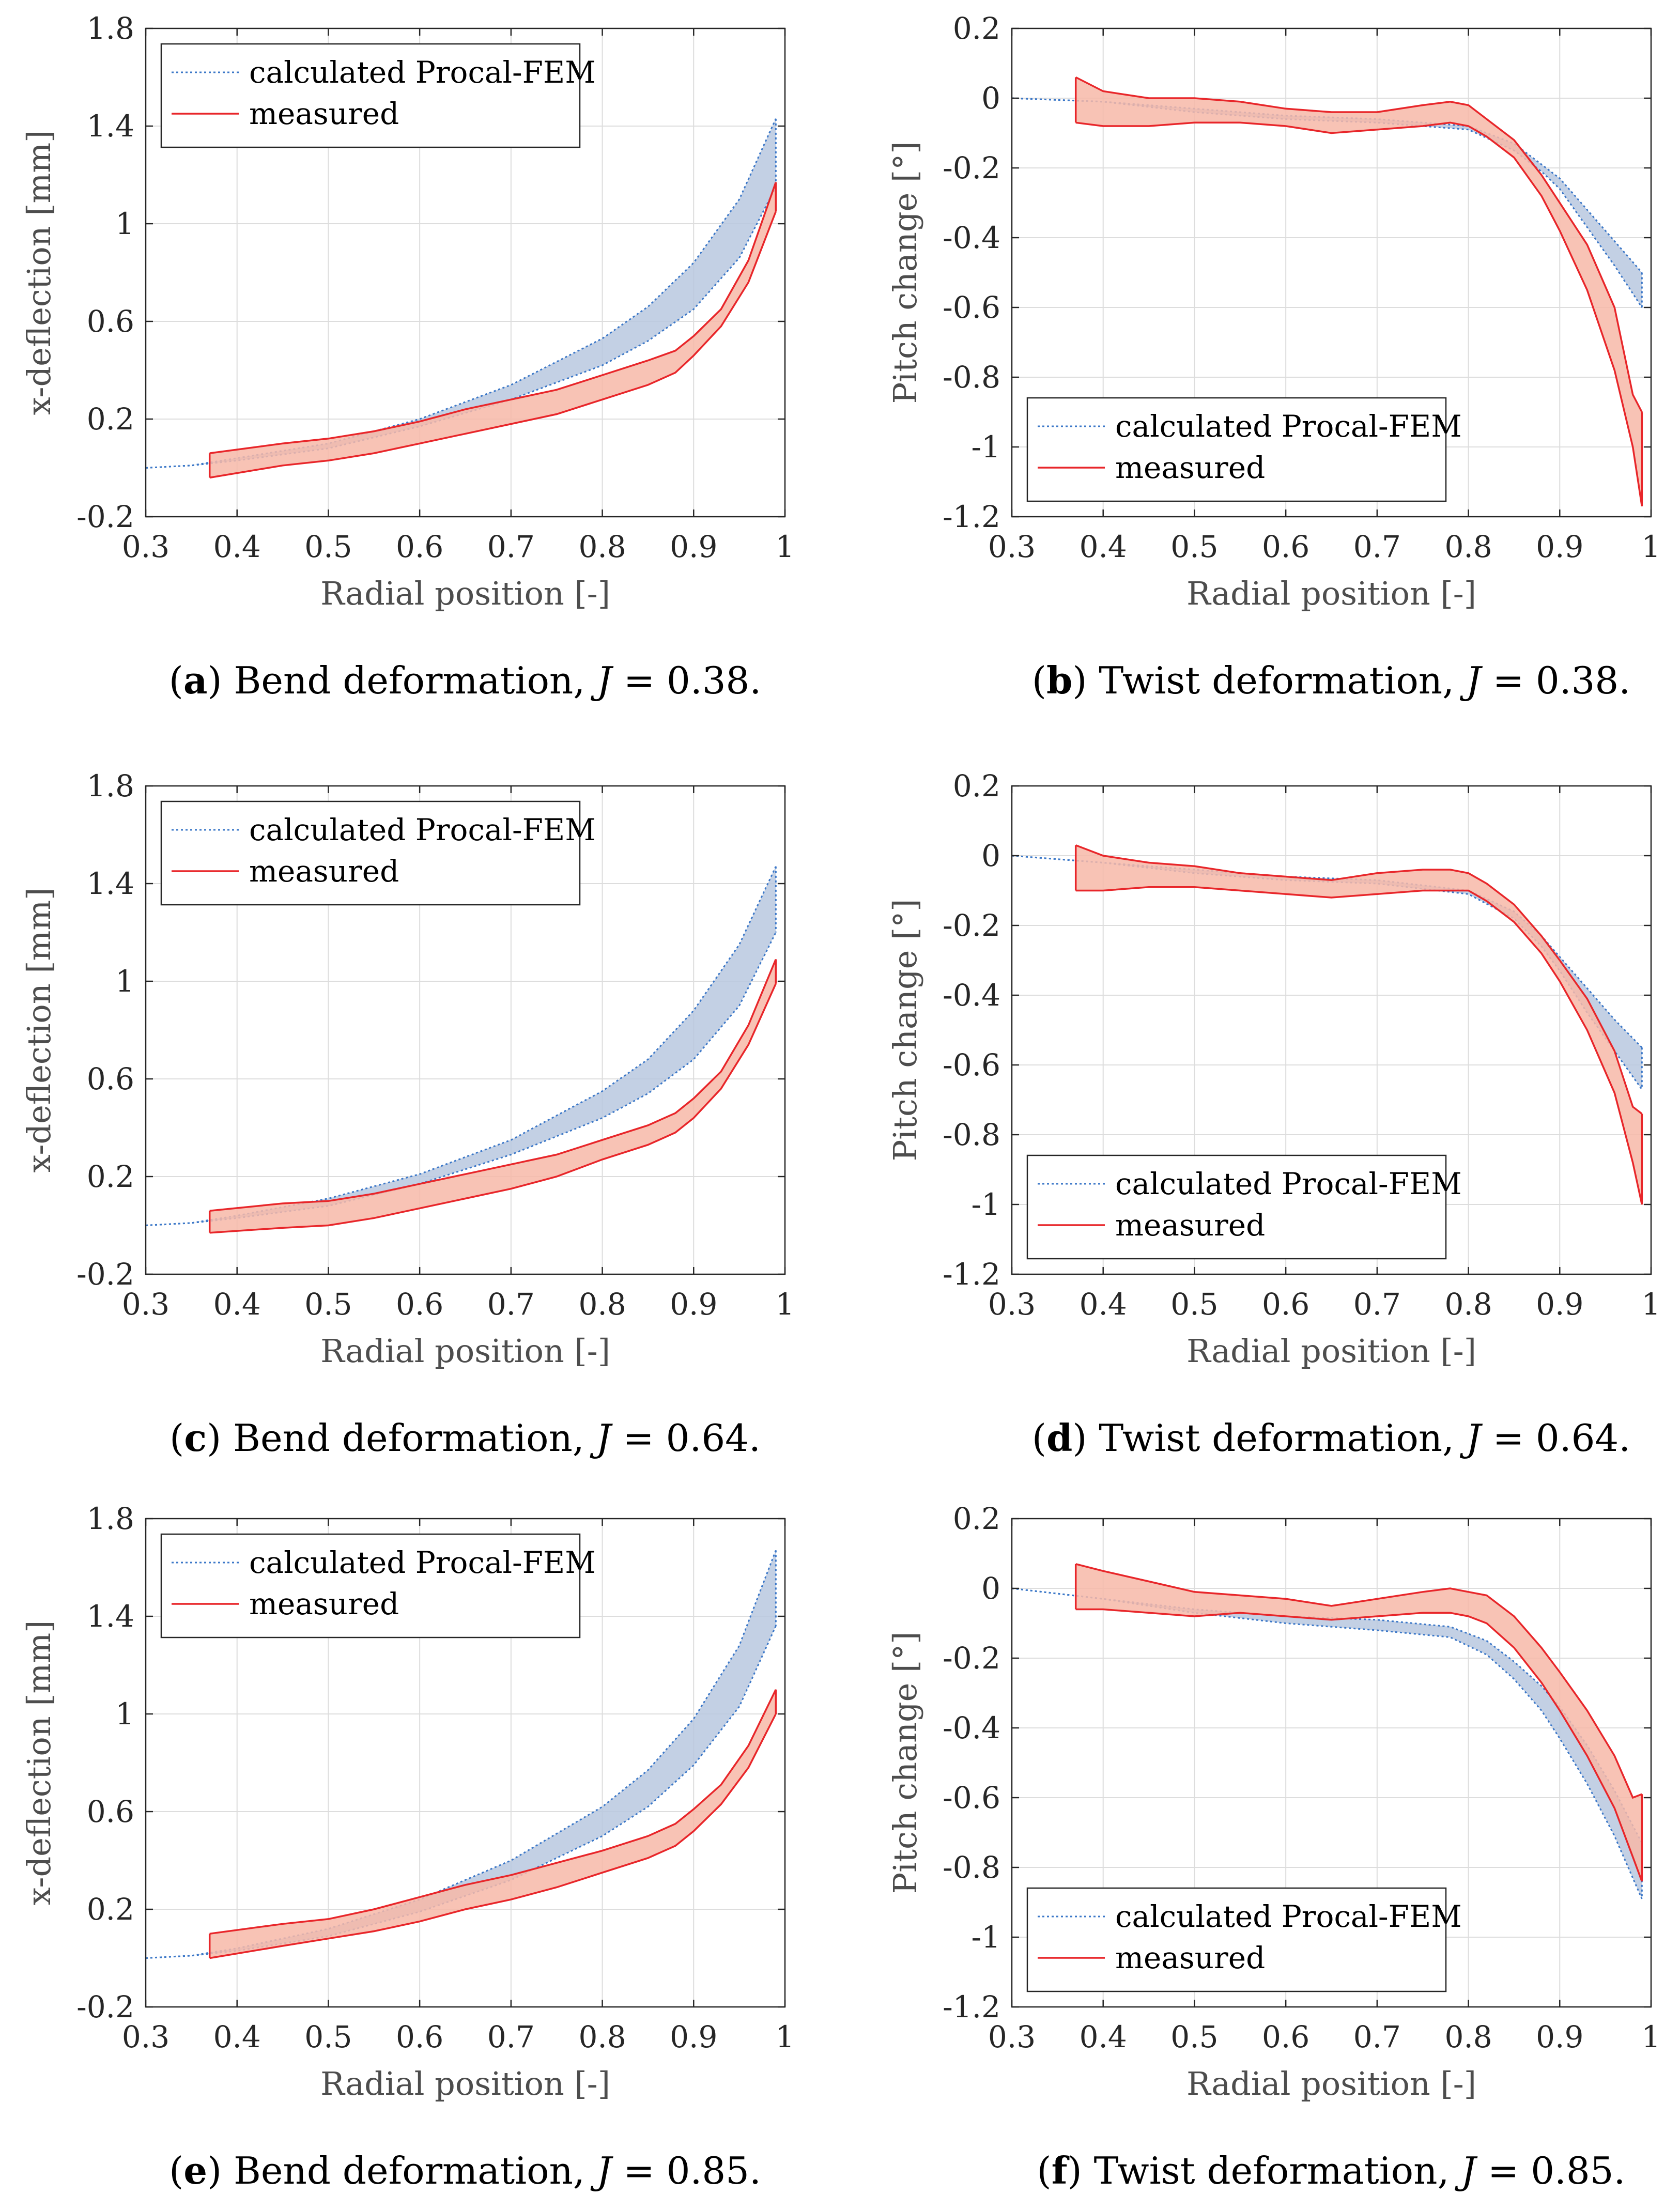 This screenshot has width=1680, height=2210. What do you see at coordinates (1103, 547) in the screenshot?
I see `x-tick-label: 0.4` at bounding box center [1103, 547].